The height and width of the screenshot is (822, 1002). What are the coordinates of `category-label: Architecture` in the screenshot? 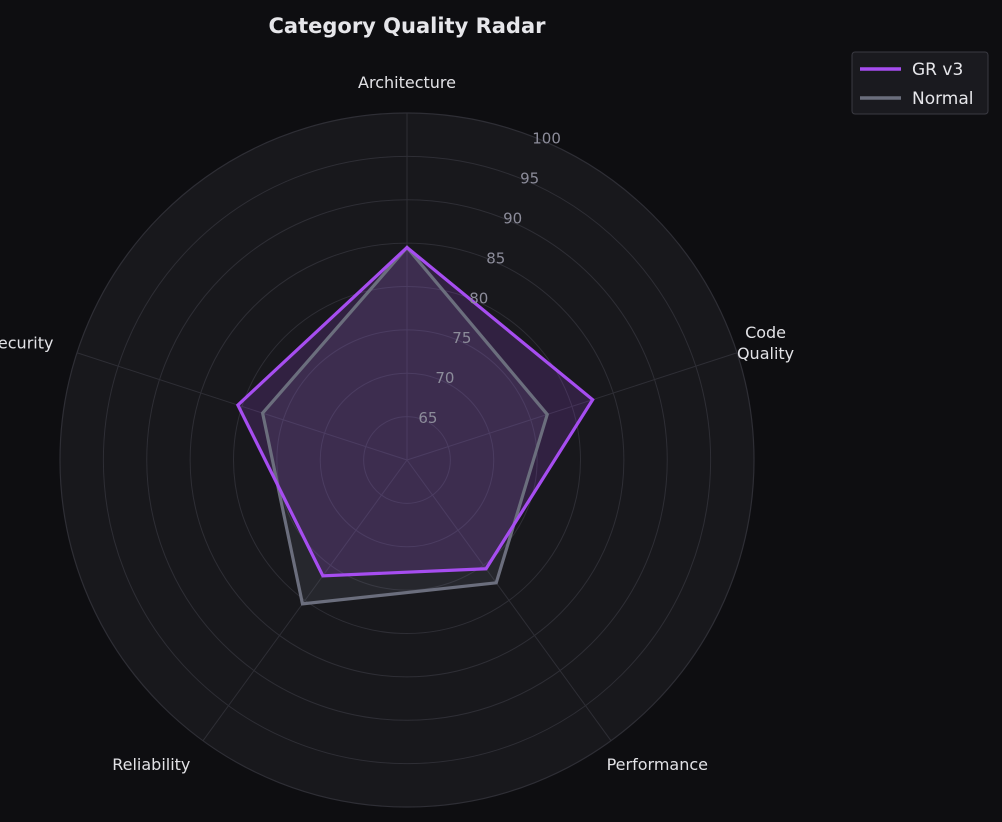 It's located at (407, 82).